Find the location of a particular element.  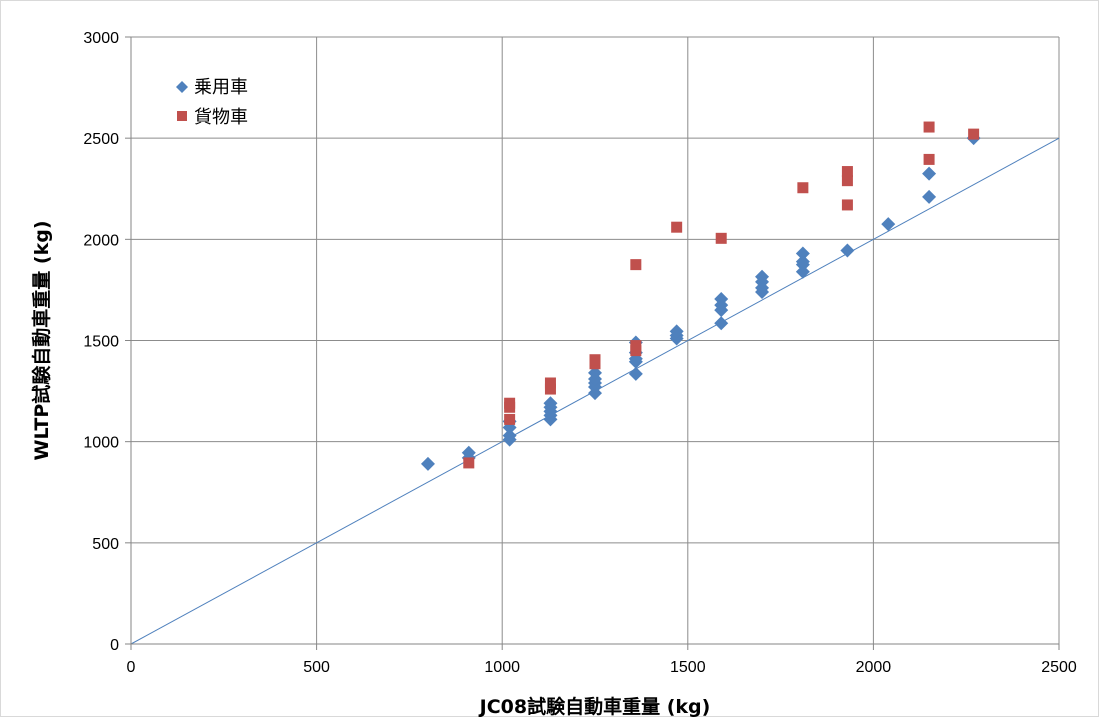

legend-marker-diamond is located at coordinates (182, 87).